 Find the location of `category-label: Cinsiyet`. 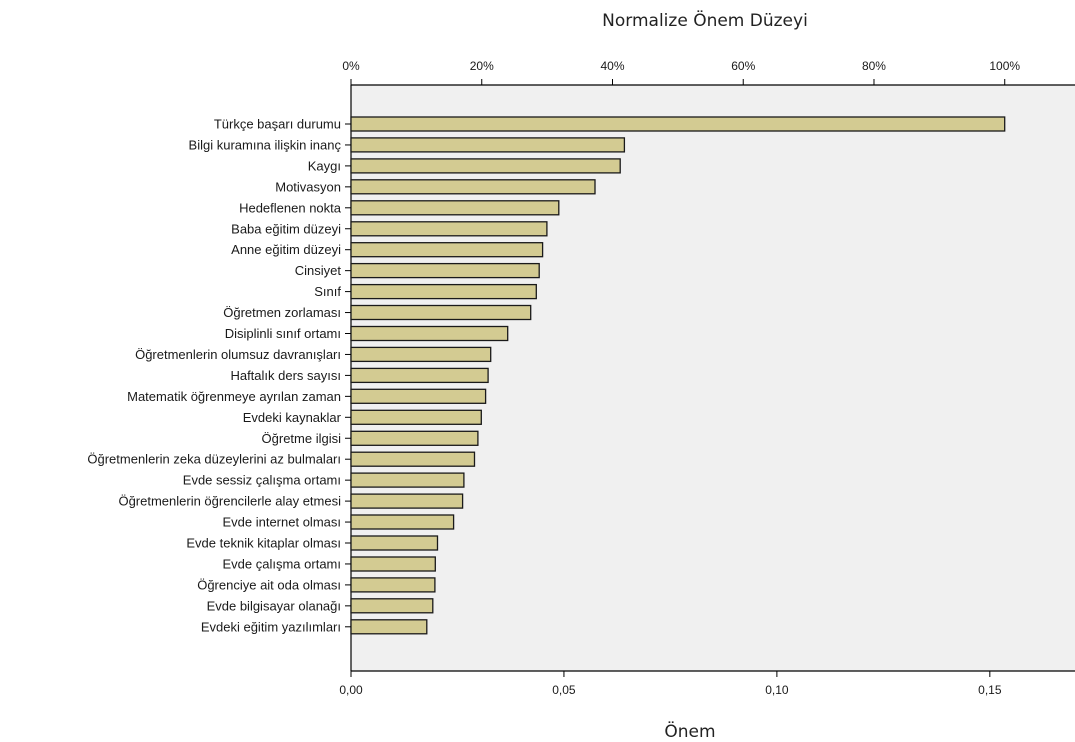

category-label: Cinsiyet is located at coordinates (318, 270).